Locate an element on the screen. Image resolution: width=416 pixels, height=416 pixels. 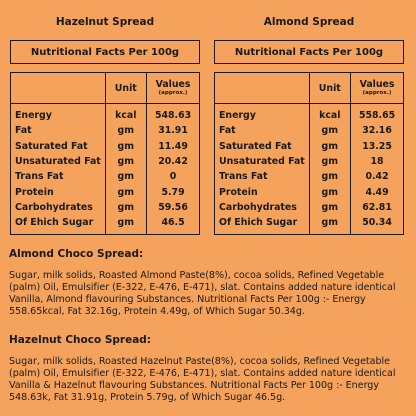
table-row: Protein gm 4.49 is located at coordinates (309, 192).